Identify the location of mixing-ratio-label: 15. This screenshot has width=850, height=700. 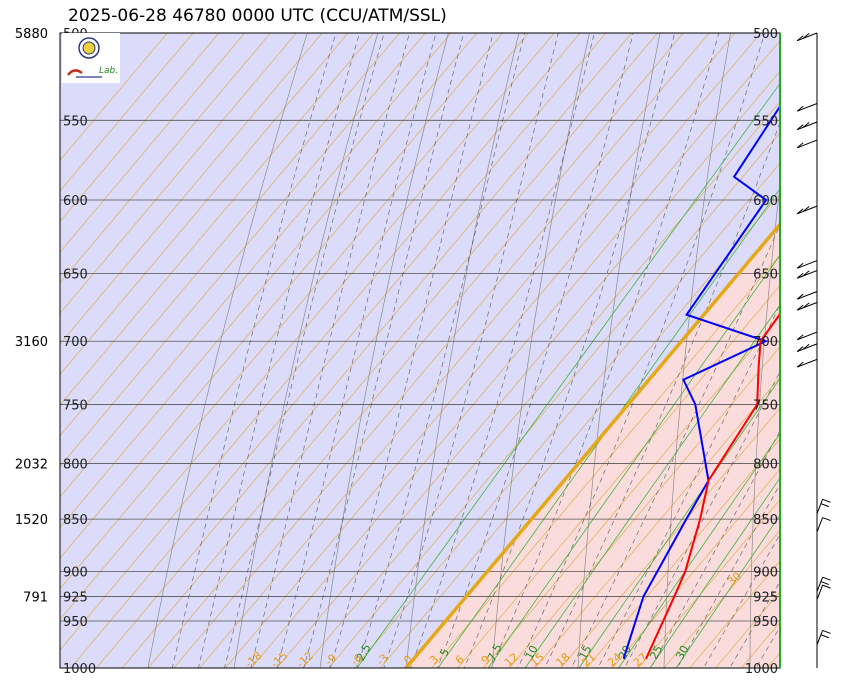
(586, 652).